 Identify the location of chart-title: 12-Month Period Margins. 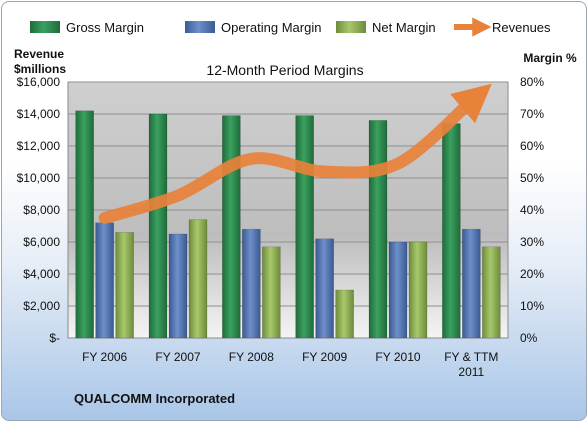
(284, 70).